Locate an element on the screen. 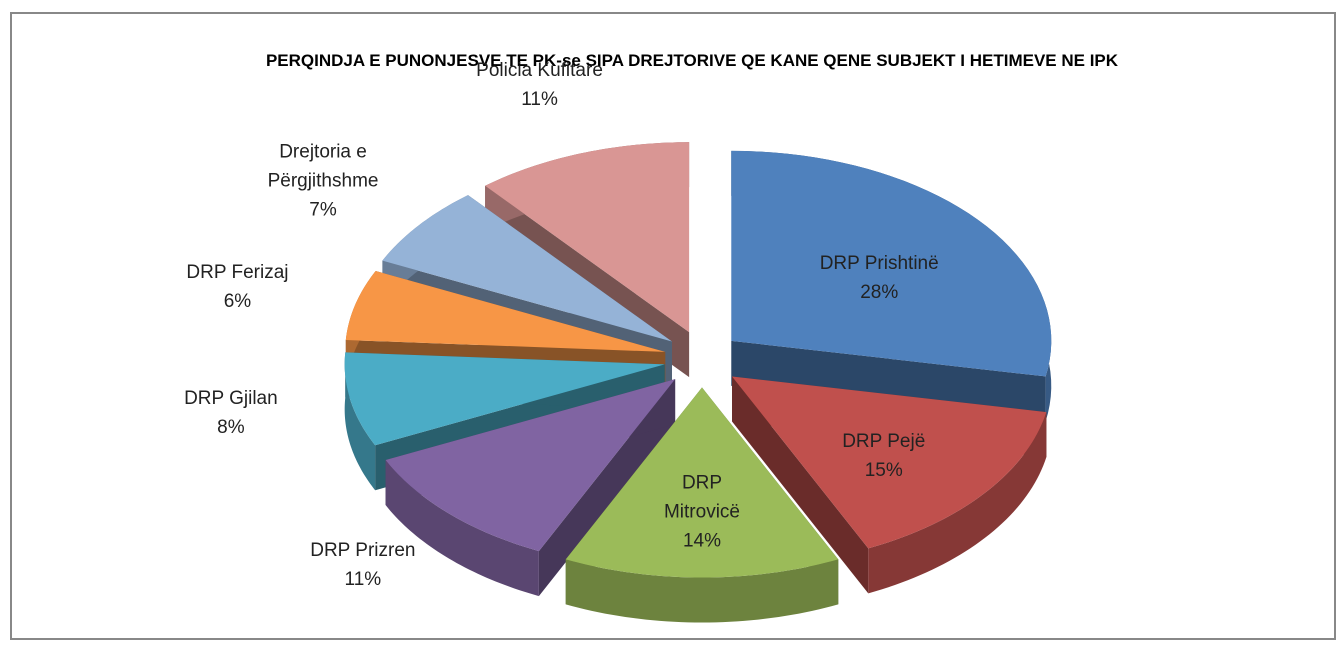 Image resolution: width=1344 pixels, height=648 pixels. data-label: DRP Prishtinë 28% is located at coordinates (879, 278).